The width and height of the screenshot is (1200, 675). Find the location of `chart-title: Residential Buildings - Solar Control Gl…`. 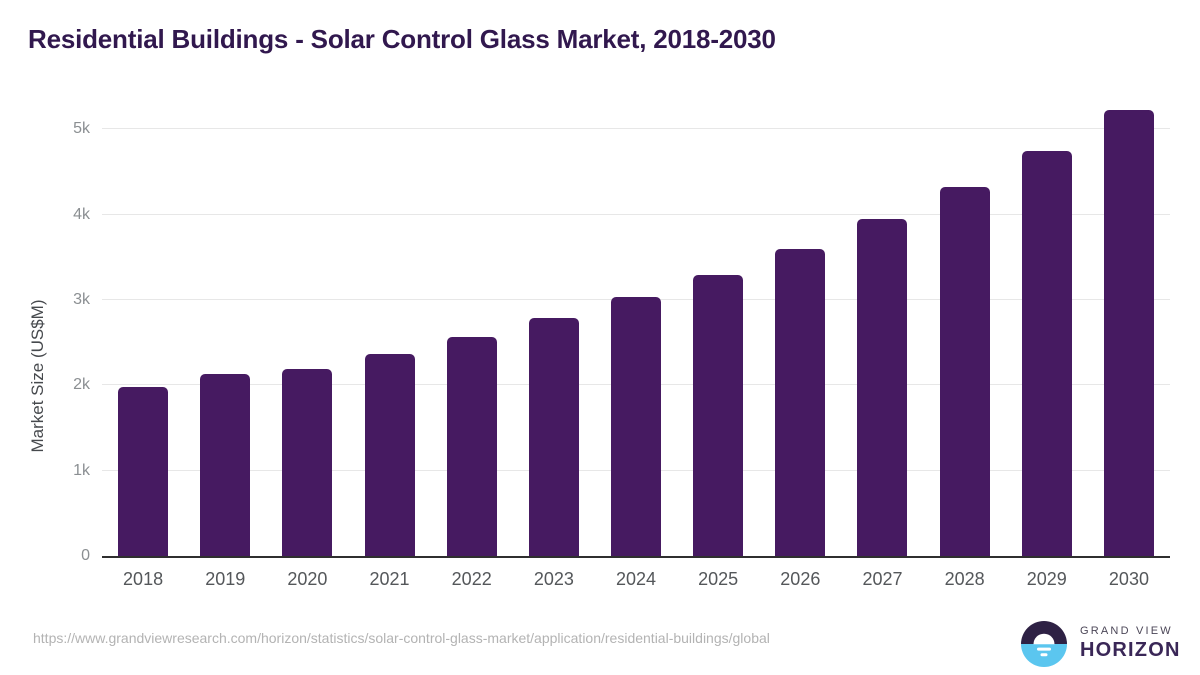

chart-title: Residential Buildings - Solar Control Gl… is located at coordinates (402, 39).